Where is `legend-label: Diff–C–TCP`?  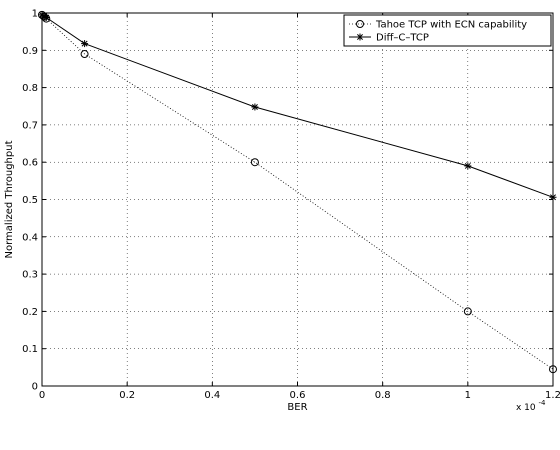 legend-label: Diff–C–TCP is located at coordinates (402, 38).